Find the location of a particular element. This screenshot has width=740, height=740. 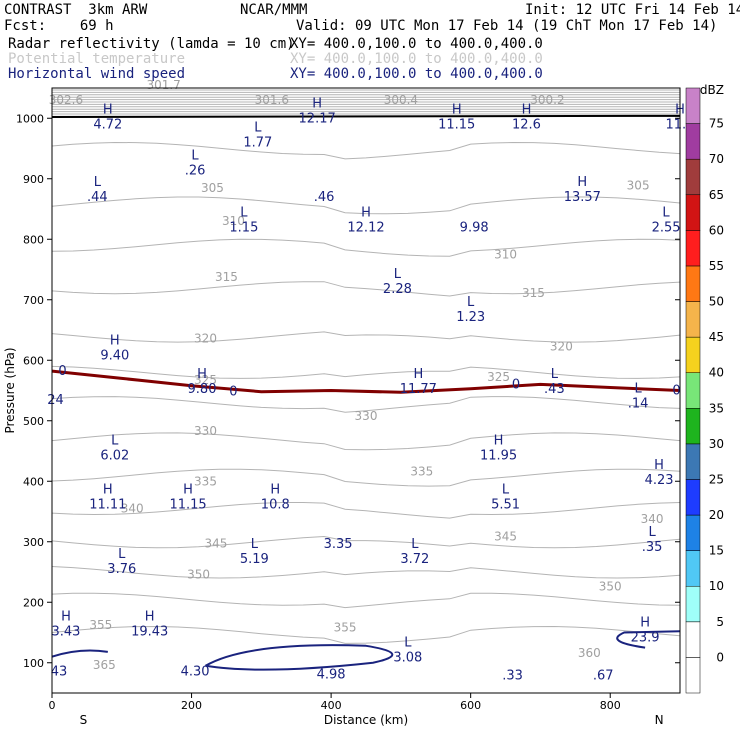

theta-label-22: 305 is located at coordinates (212, 188).